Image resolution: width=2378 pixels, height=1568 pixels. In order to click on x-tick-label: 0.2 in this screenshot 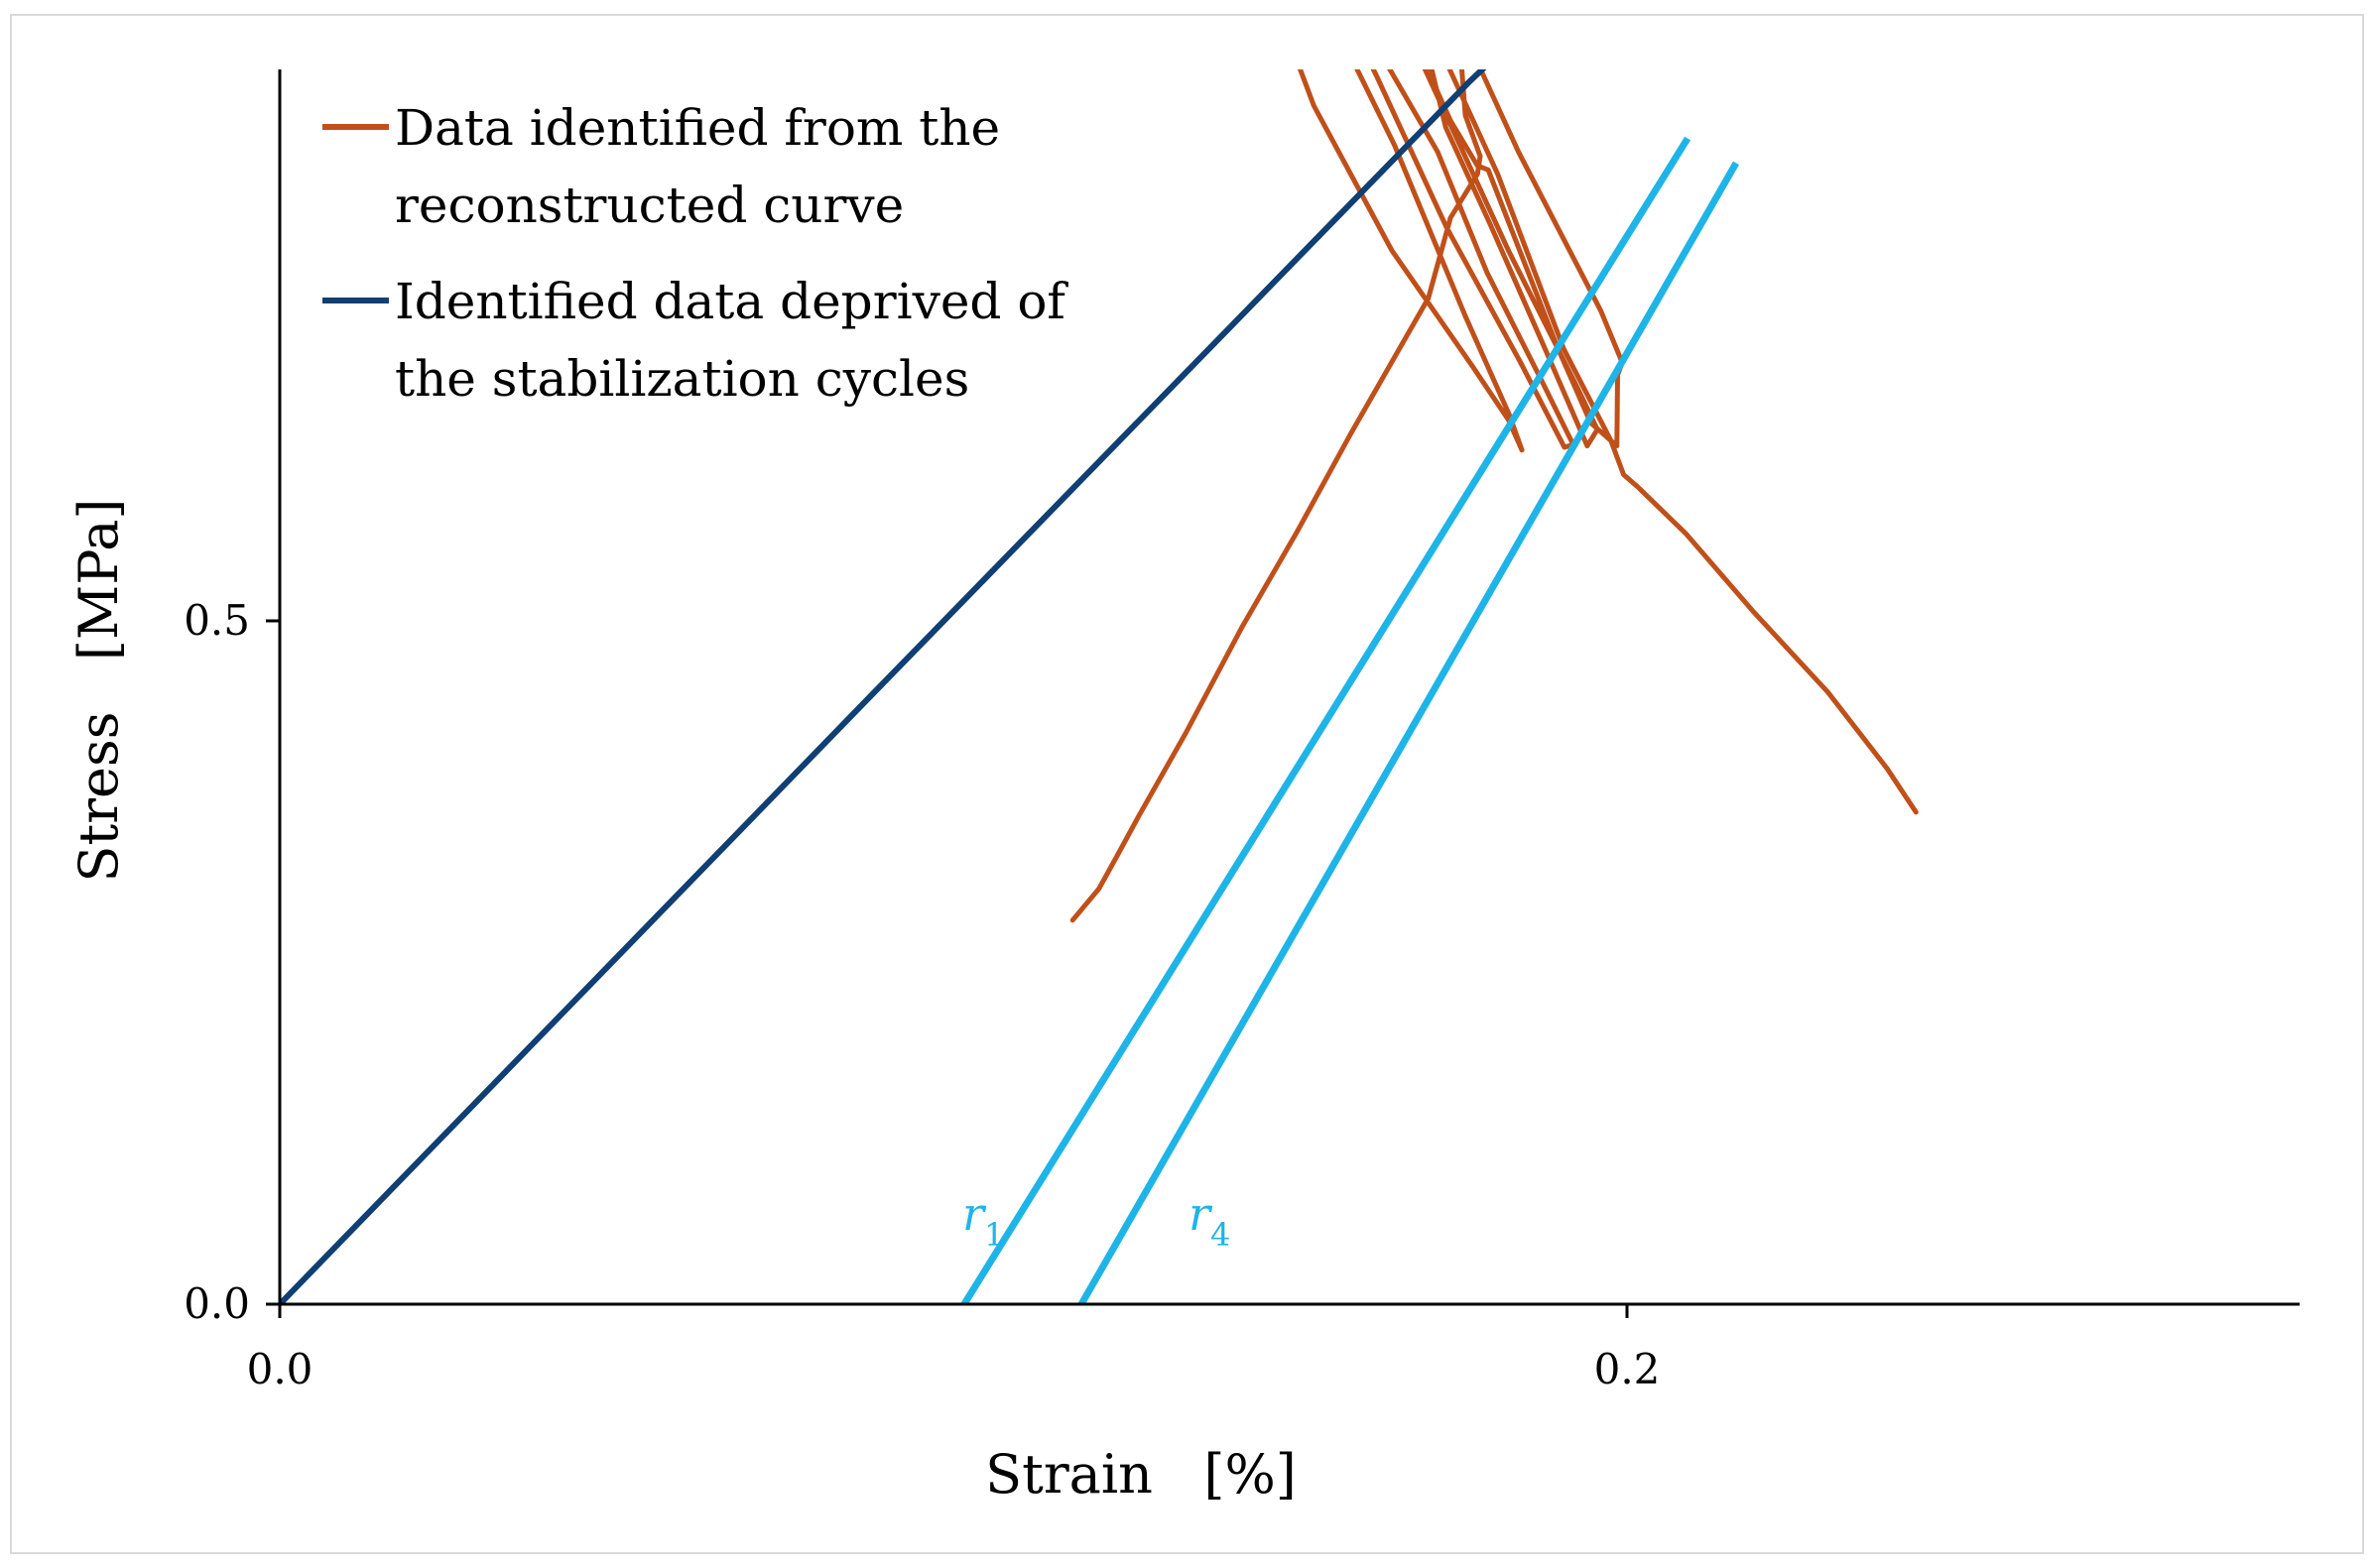, I will do `click(1627, 1369)`.